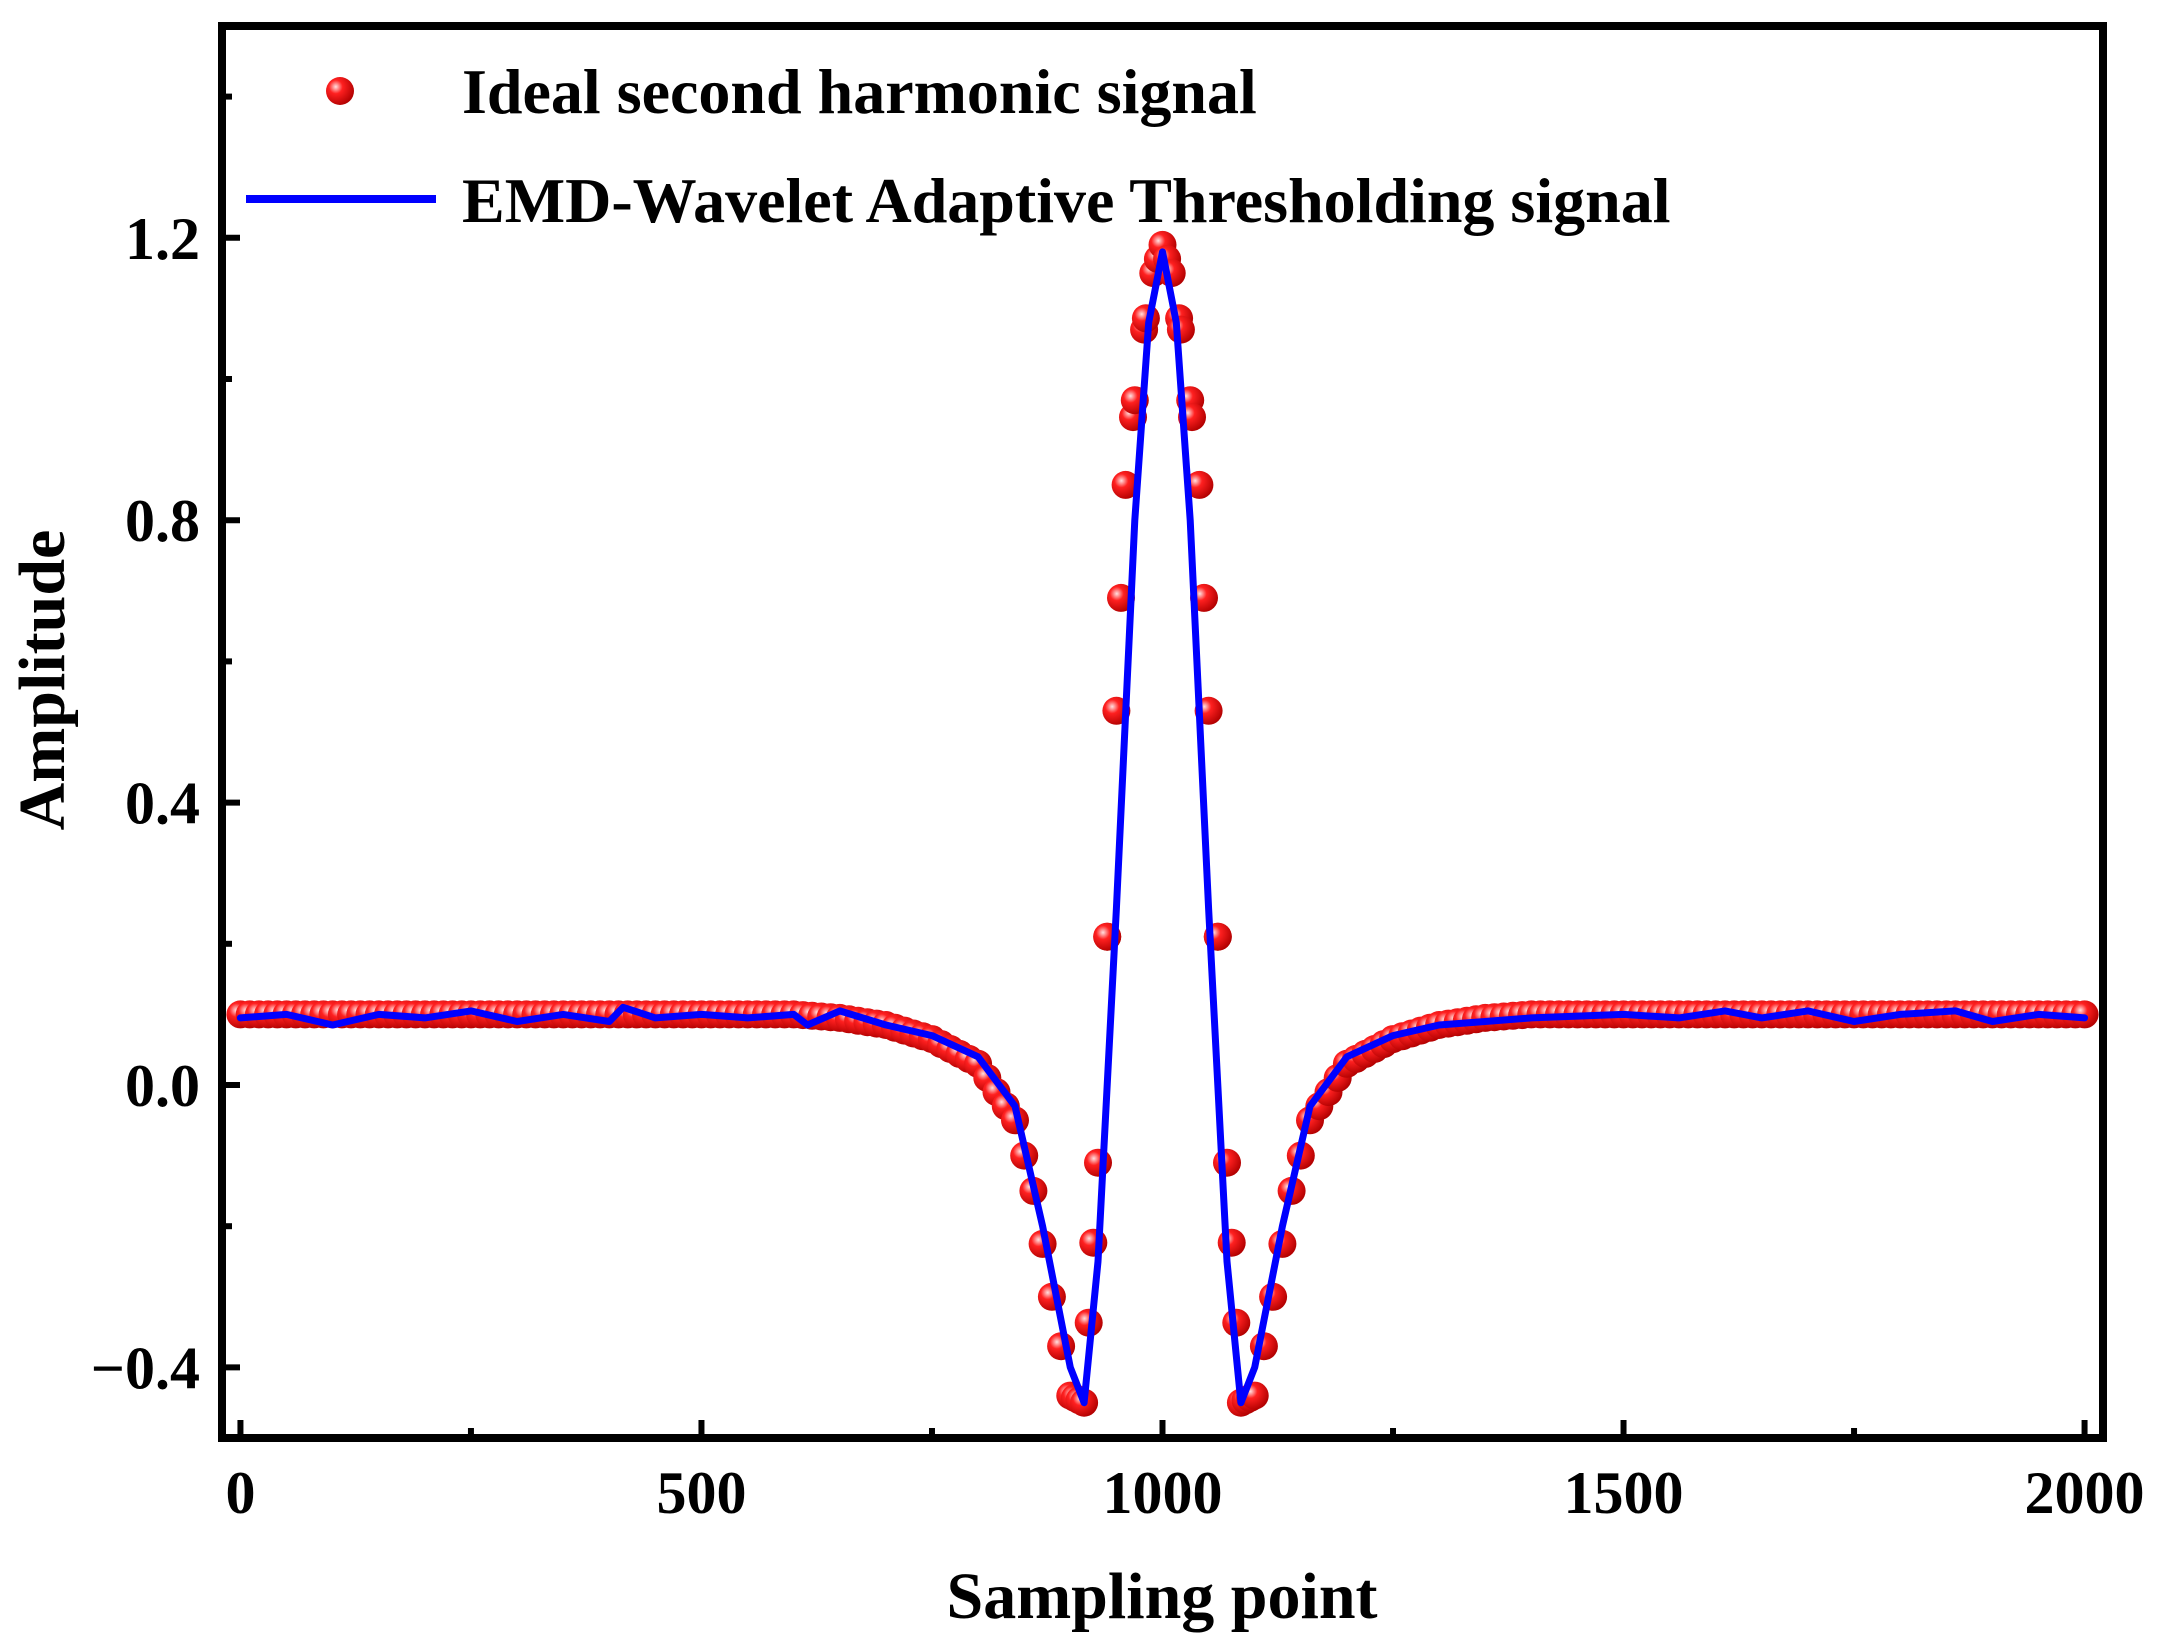  What do you see at coordinates (42, 680) in the screenshot?
I see `y-axis-title: Amplitude` at bounding box center [42, 680].